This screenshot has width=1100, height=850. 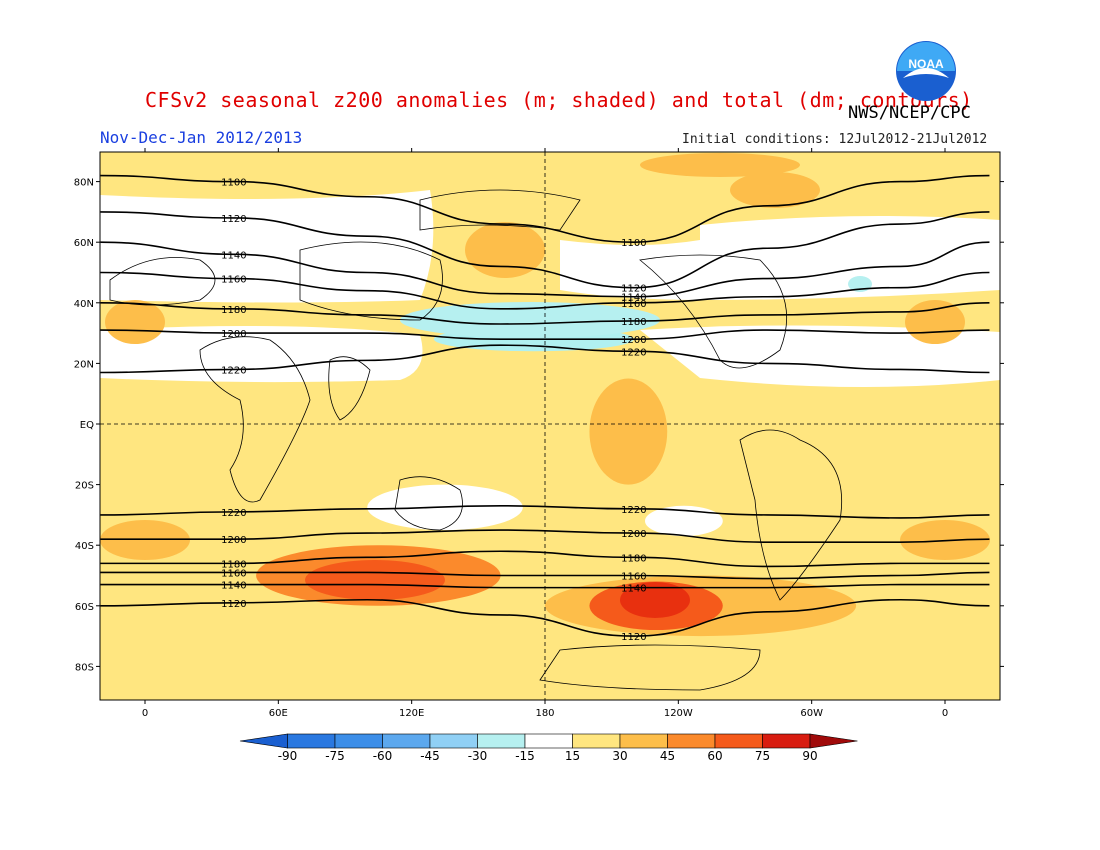 I want to click on noaa-logo: NOAA, so click(x=926, y=71).